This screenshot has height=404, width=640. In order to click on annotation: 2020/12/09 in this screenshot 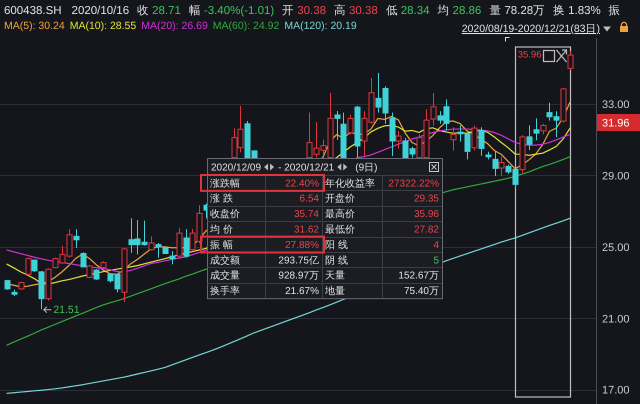, I will do `click(236, 168)`.